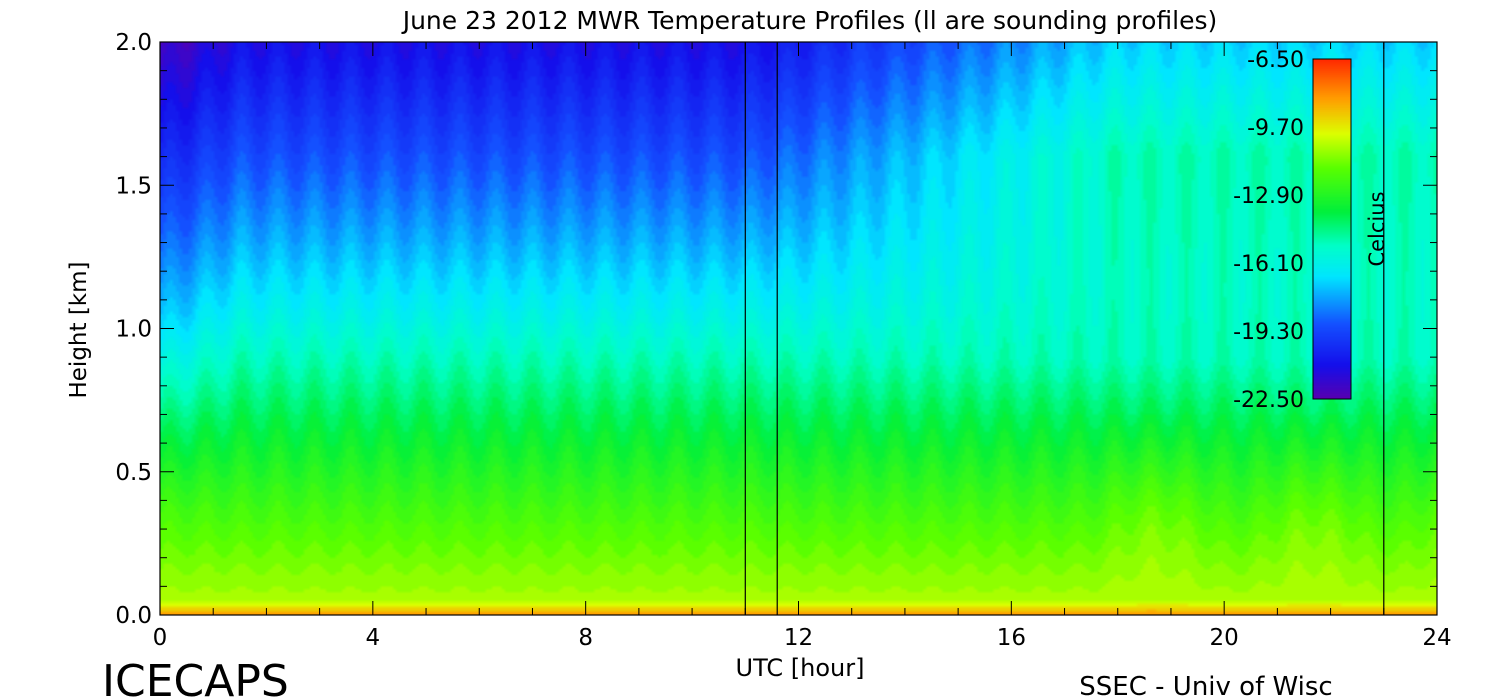  I want to click on colorbar-gradient, so click(1332, 229).